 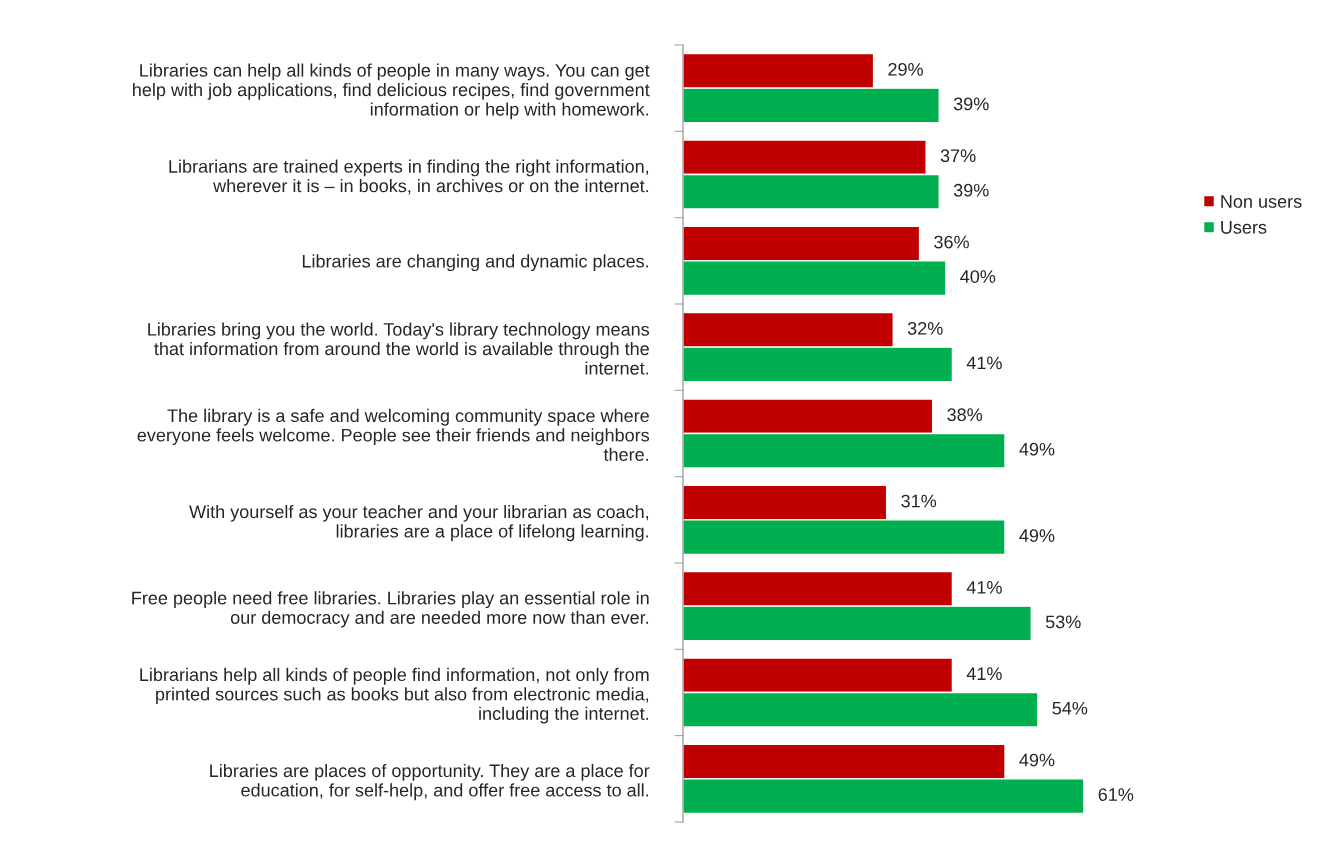 What do you see at coordinates (951, 242) in the screenshot?
I see `data-label: 36%` at bounding box center [951, 242].